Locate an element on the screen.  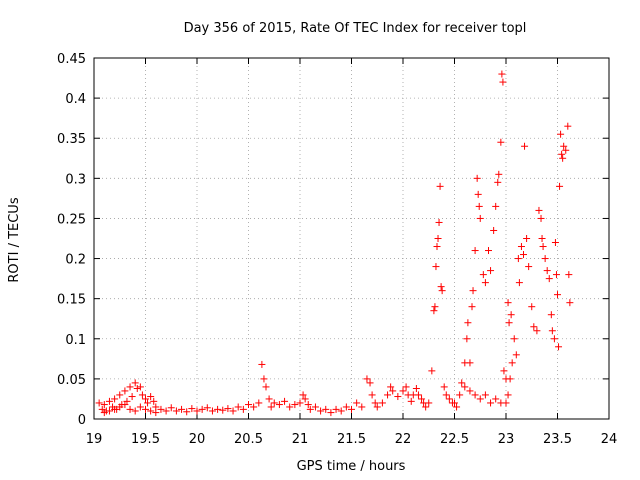
y-tick-labels: 0 0.05 0.1 0.15 0.2 0.25 0.3 0.35 0.4 0.45 is located at coordinates (71, 240).